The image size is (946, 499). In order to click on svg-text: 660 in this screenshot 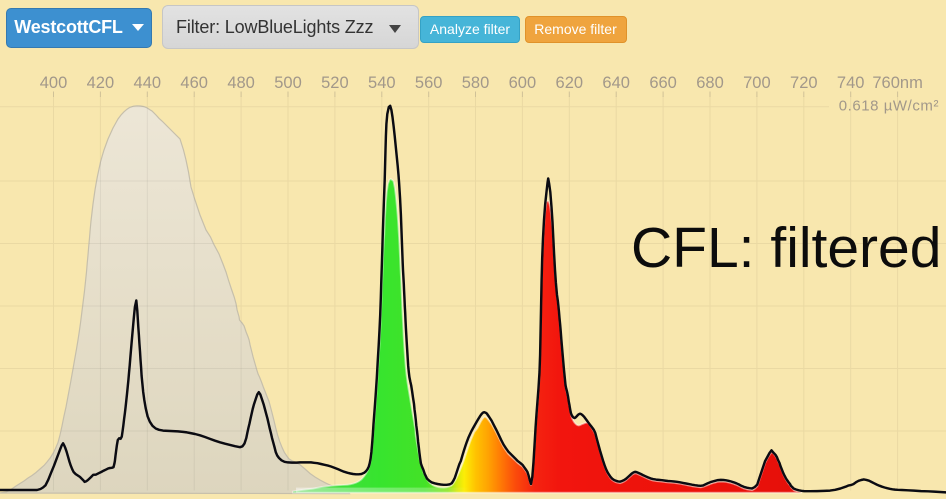, I will do `click(663, 83)`.